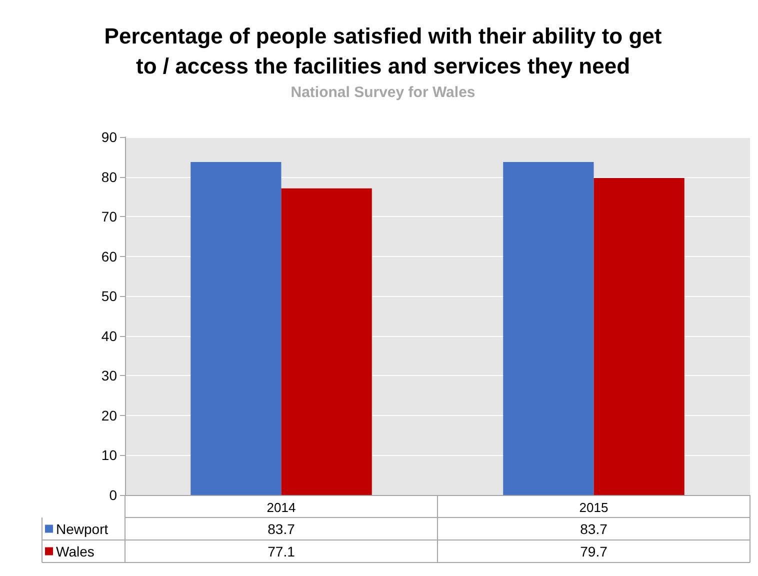  I want to click on y-tick-label: 20, so click(109, 415).